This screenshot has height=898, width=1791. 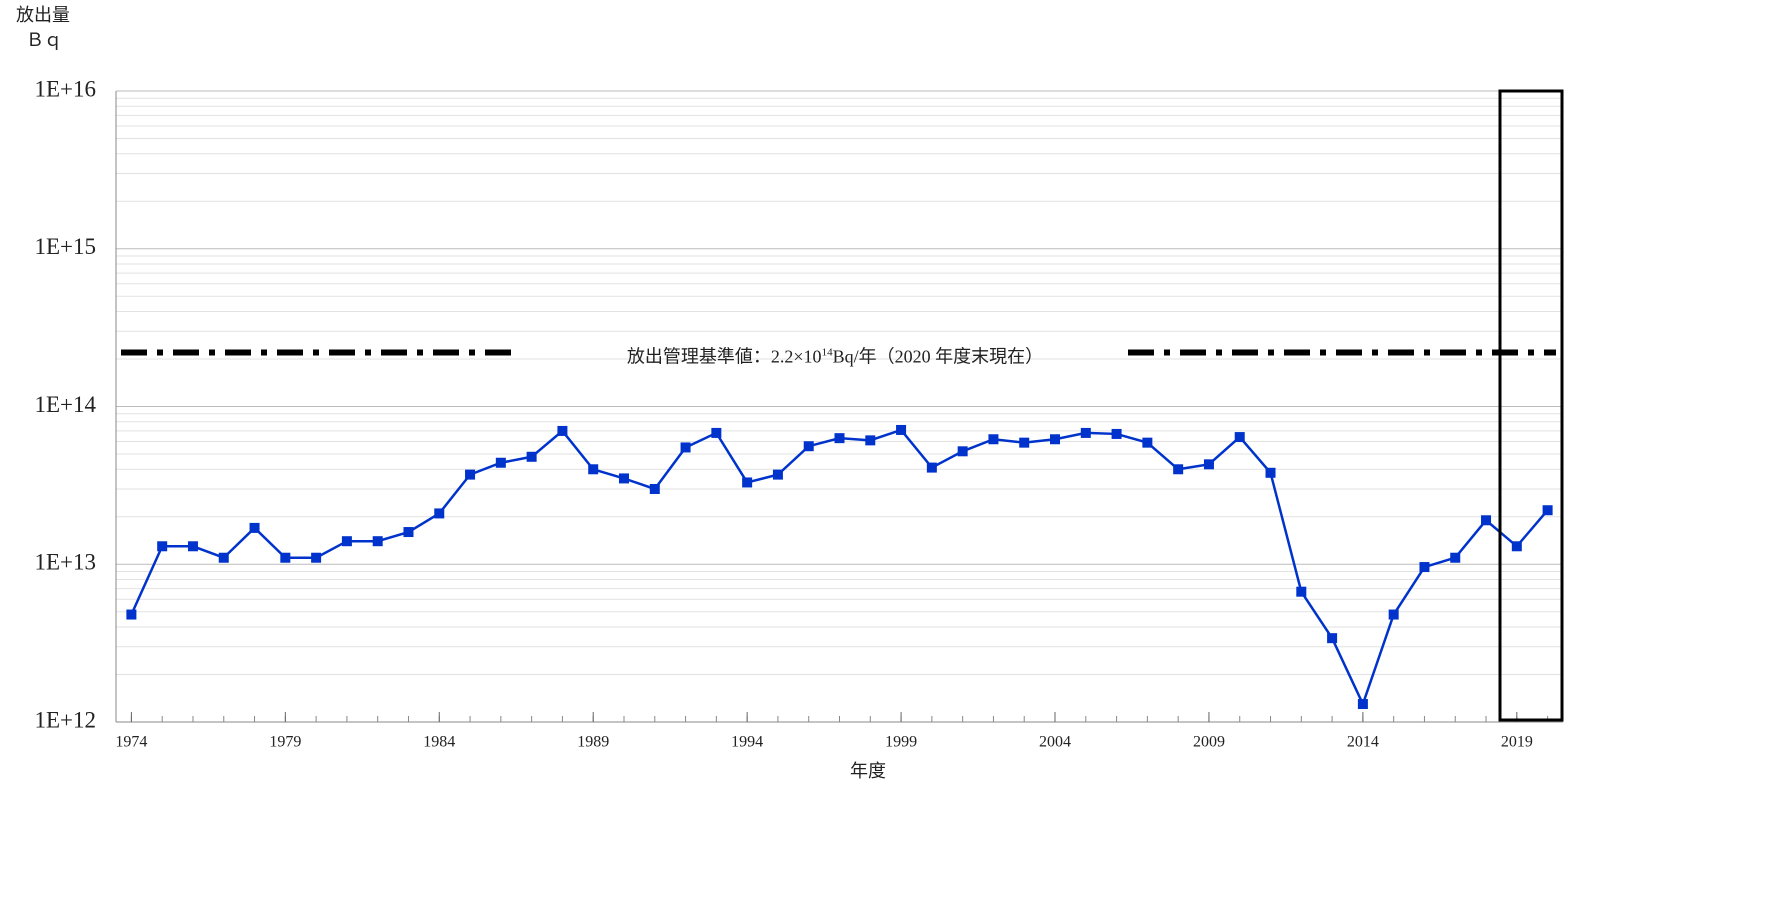 I want to click on y-axis-unit: Ｂｑ, so click(x=44, y=40).